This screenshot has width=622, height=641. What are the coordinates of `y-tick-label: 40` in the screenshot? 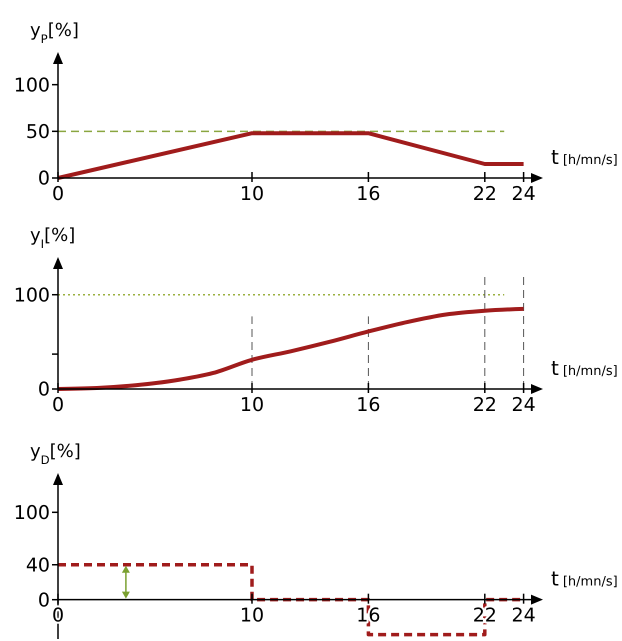 It's located at (38, 565).